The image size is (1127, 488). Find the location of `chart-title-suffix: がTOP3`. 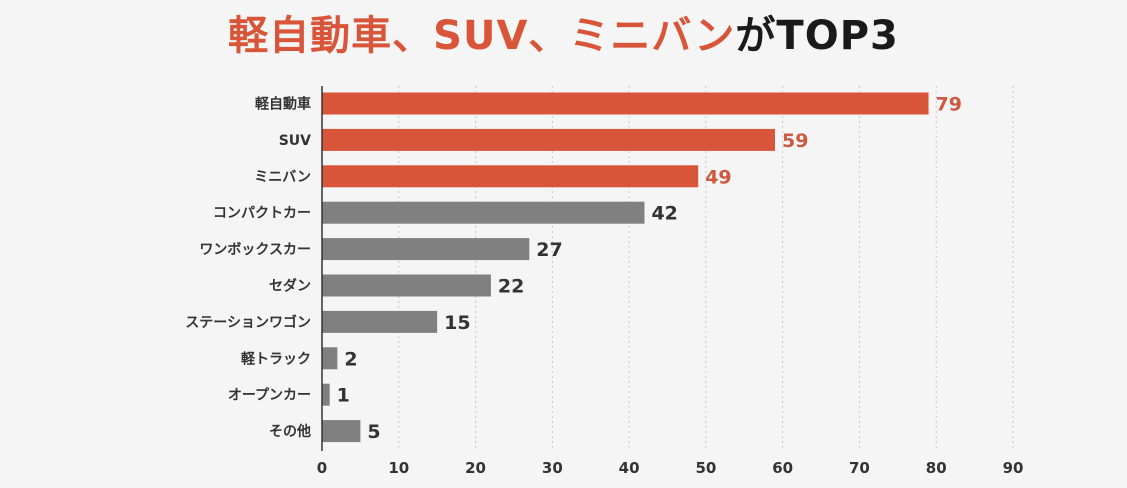

chart-title-suffix: がTOP3 is located at coordinates (817, 36).